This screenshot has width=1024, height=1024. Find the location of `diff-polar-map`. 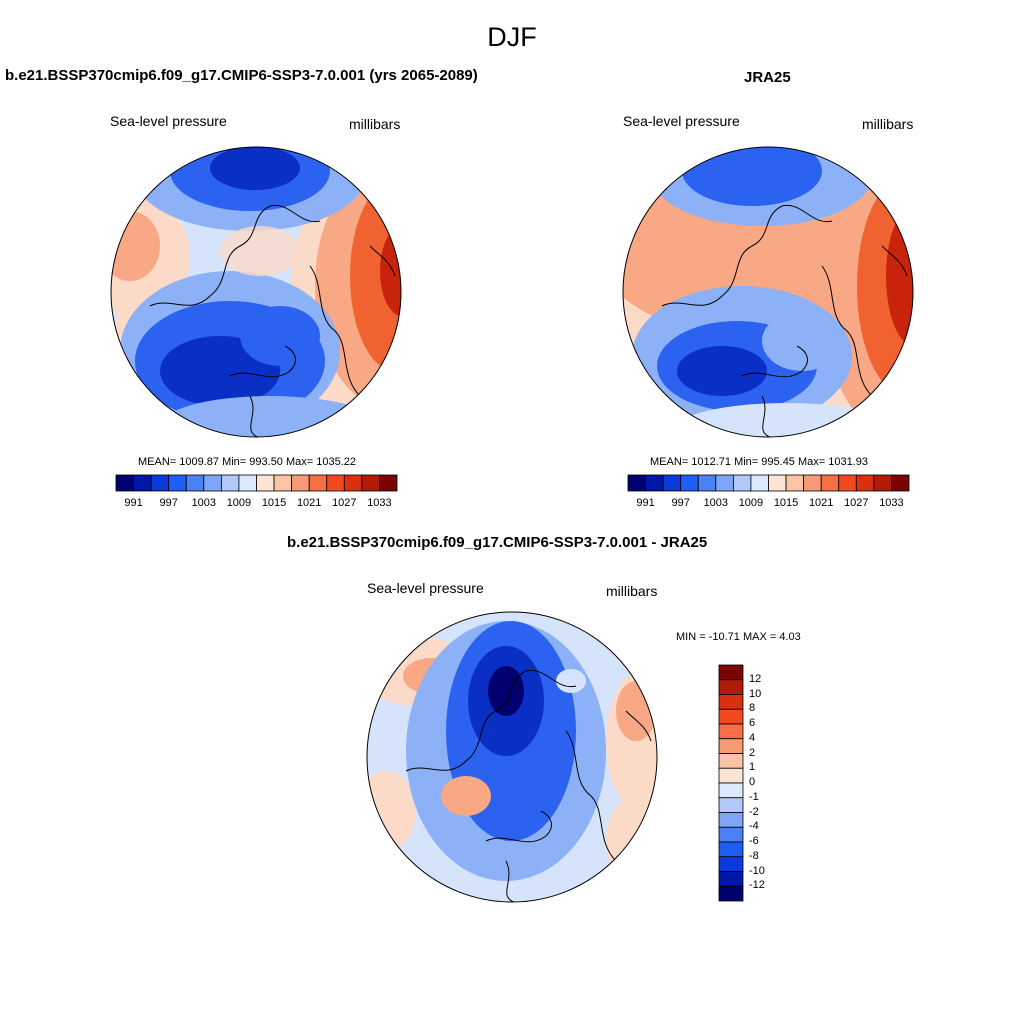

diff-polar-map is located at coordinates (512, 757).